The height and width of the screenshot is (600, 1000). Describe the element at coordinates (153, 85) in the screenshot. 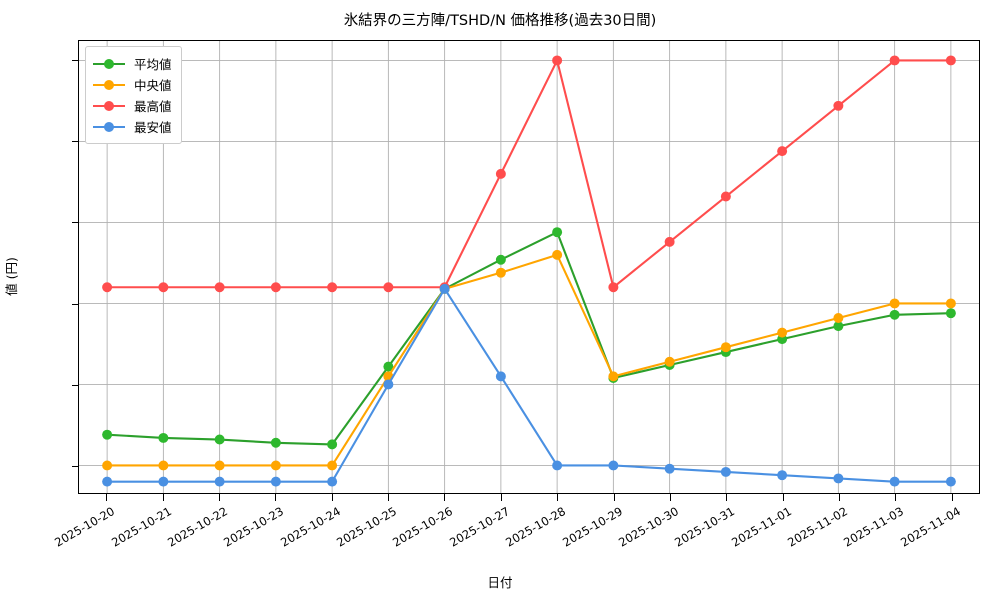

I see `legend-label: 中央値` at that location.